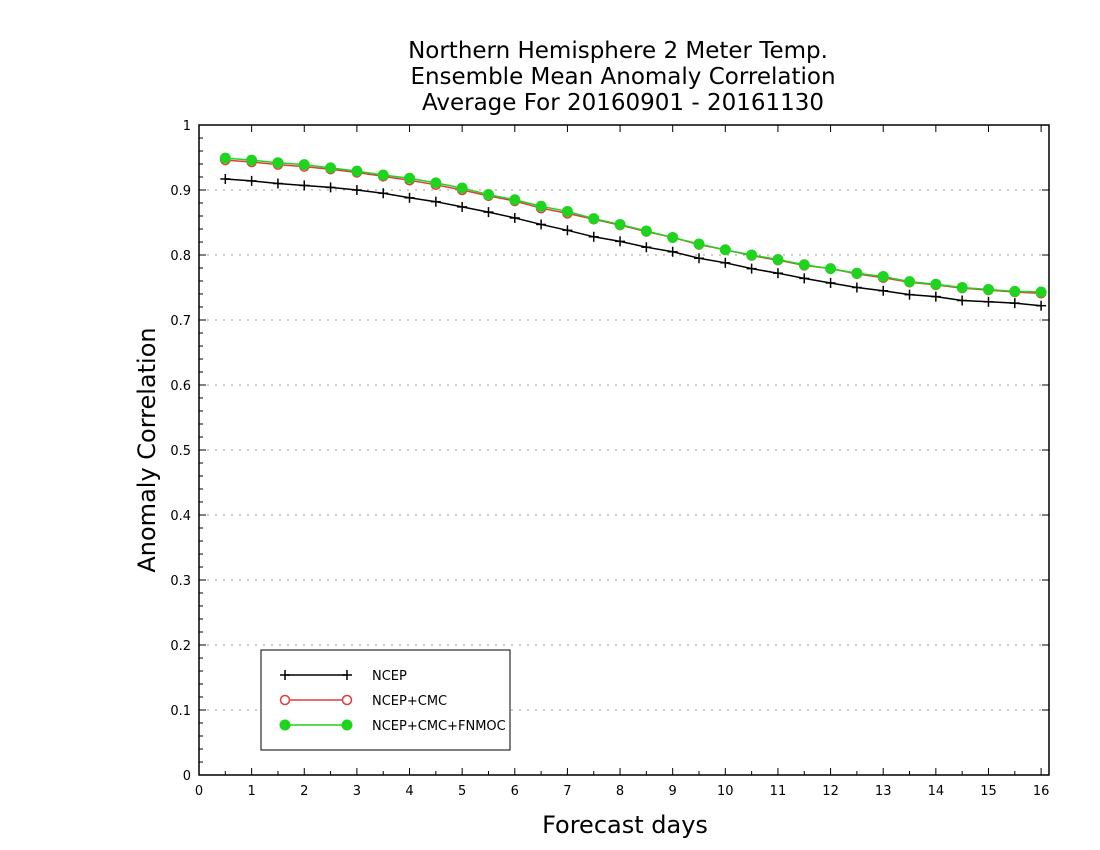  I want to click on x-tick-label: 5, so click(462, 791).